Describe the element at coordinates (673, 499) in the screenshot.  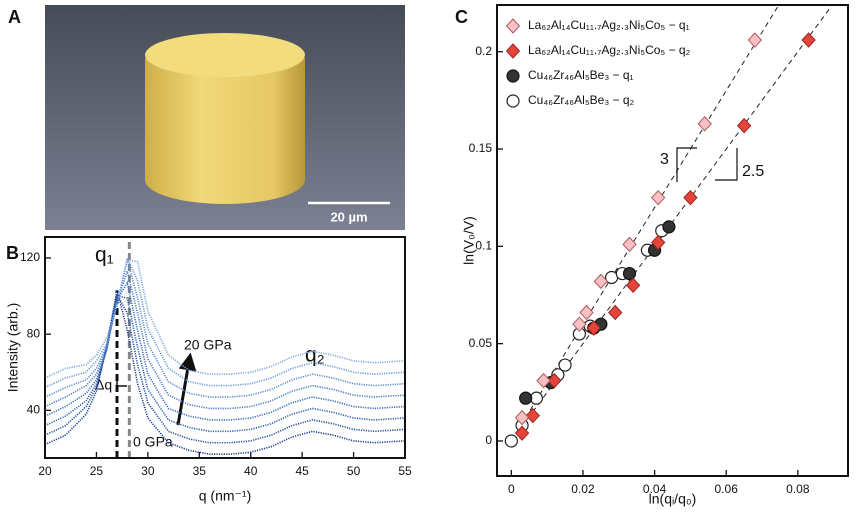
I see `x-axis-label: ln(qᵢ/q₀)` at that location.